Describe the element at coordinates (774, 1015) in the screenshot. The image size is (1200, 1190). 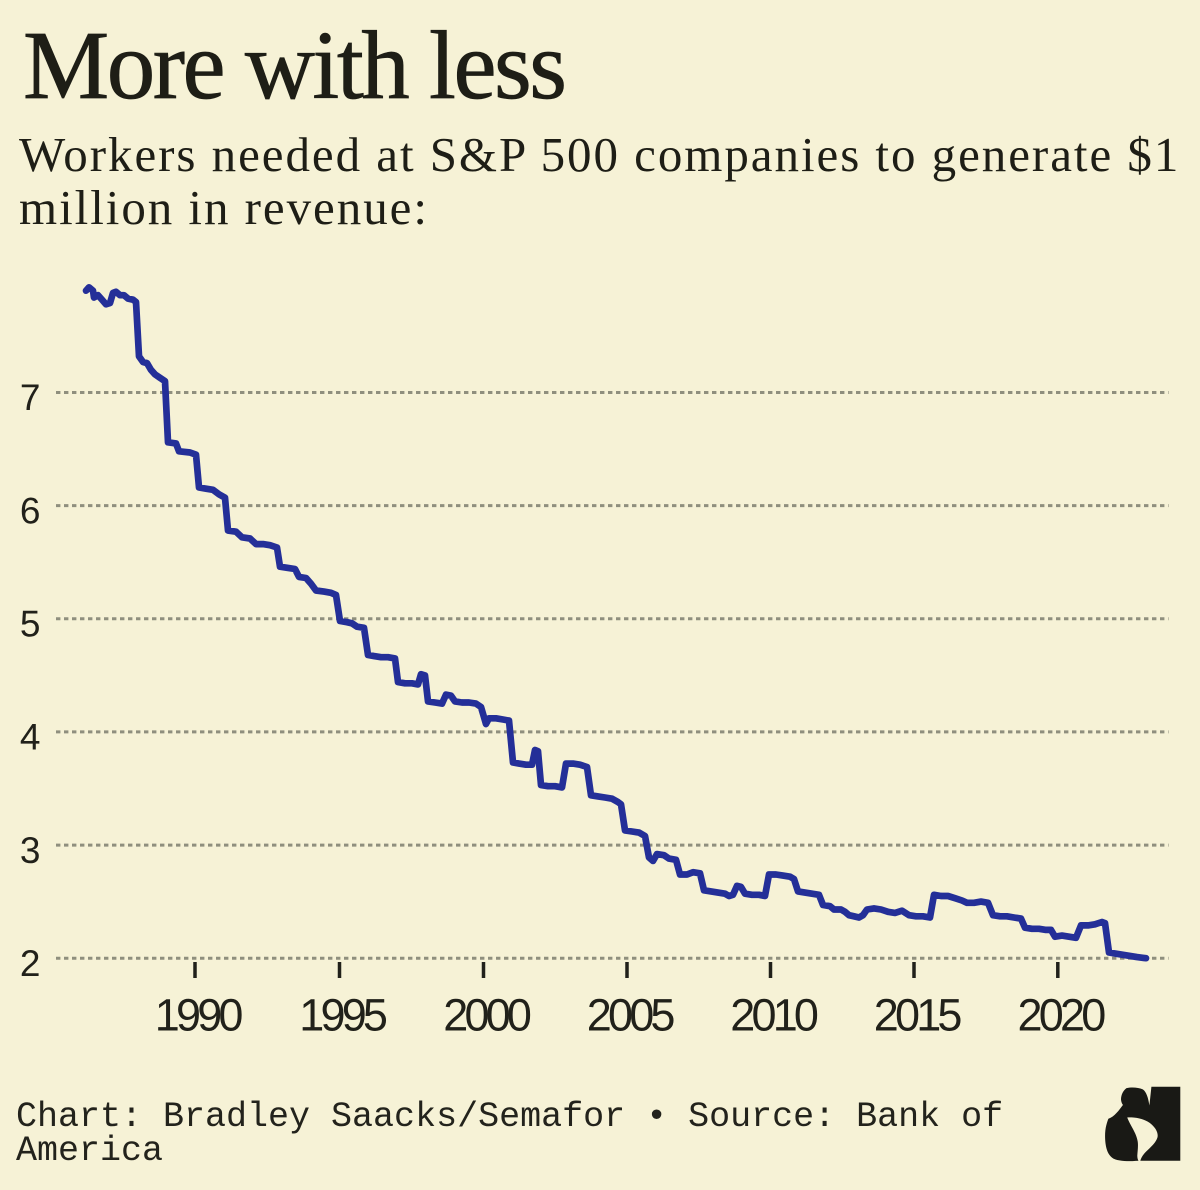
I see `svg-text: 2010` at that location.